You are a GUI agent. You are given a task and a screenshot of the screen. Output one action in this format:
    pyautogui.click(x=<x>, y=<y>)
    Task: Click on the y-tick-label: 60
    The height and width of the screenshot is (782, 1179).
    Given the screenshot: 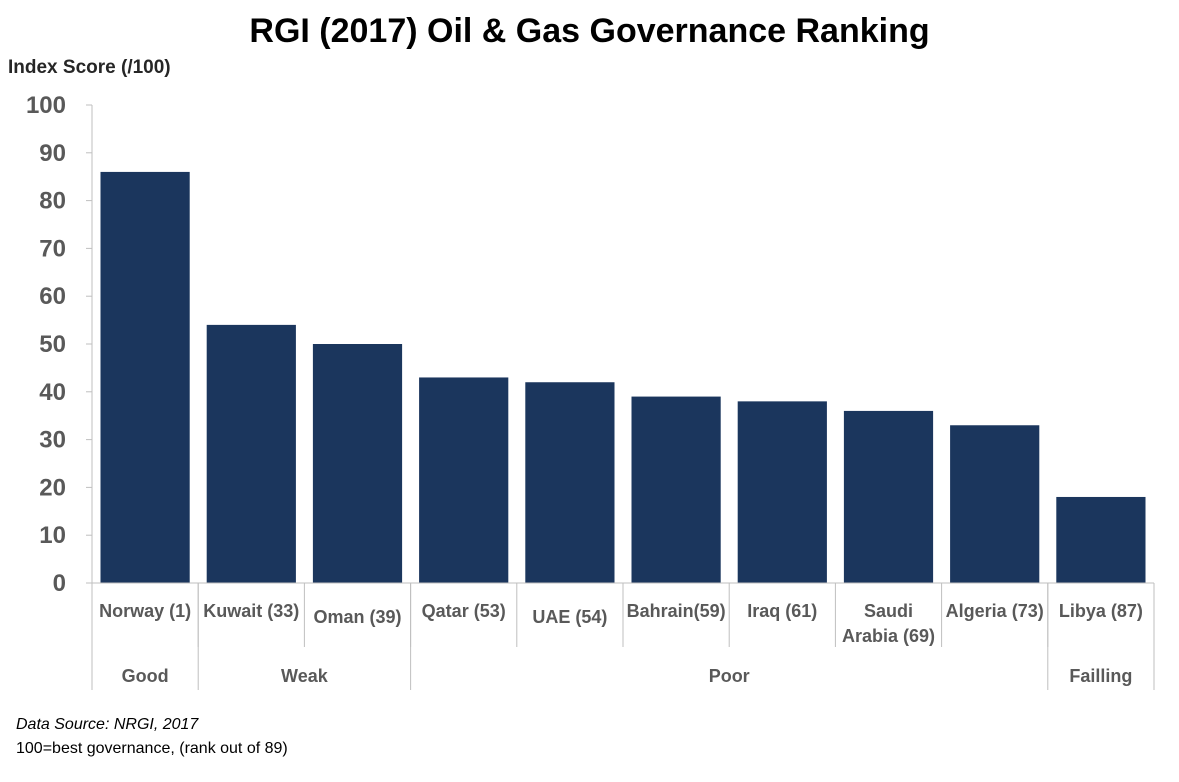 What is the action you would take?
    pyautogui.click(x=52, y=296)
    